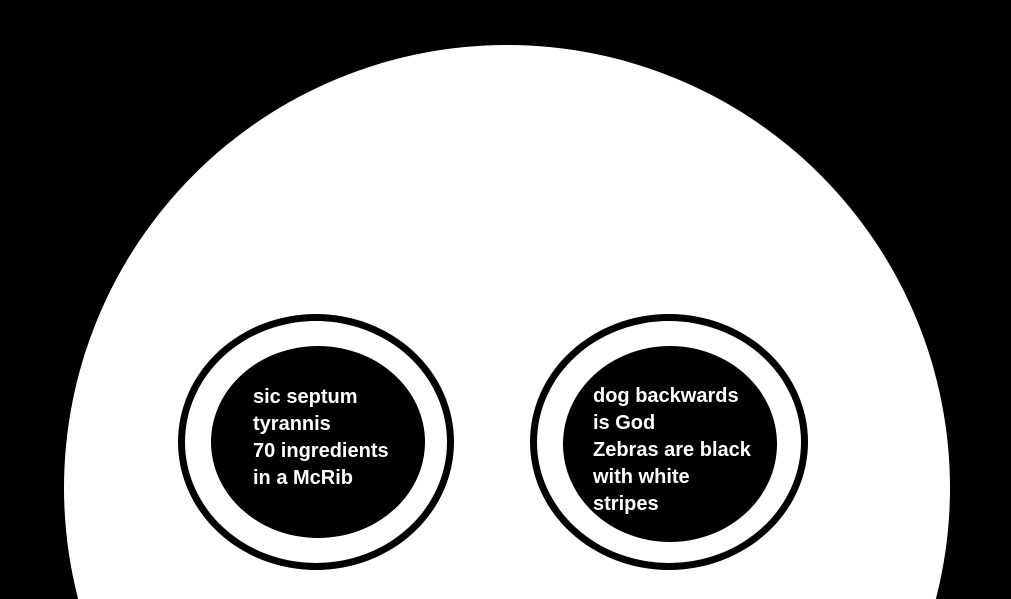 The width and height of the screenshot is (1011, 599). I want to click on left-eye-line: in a McRib, so click(303, 478).